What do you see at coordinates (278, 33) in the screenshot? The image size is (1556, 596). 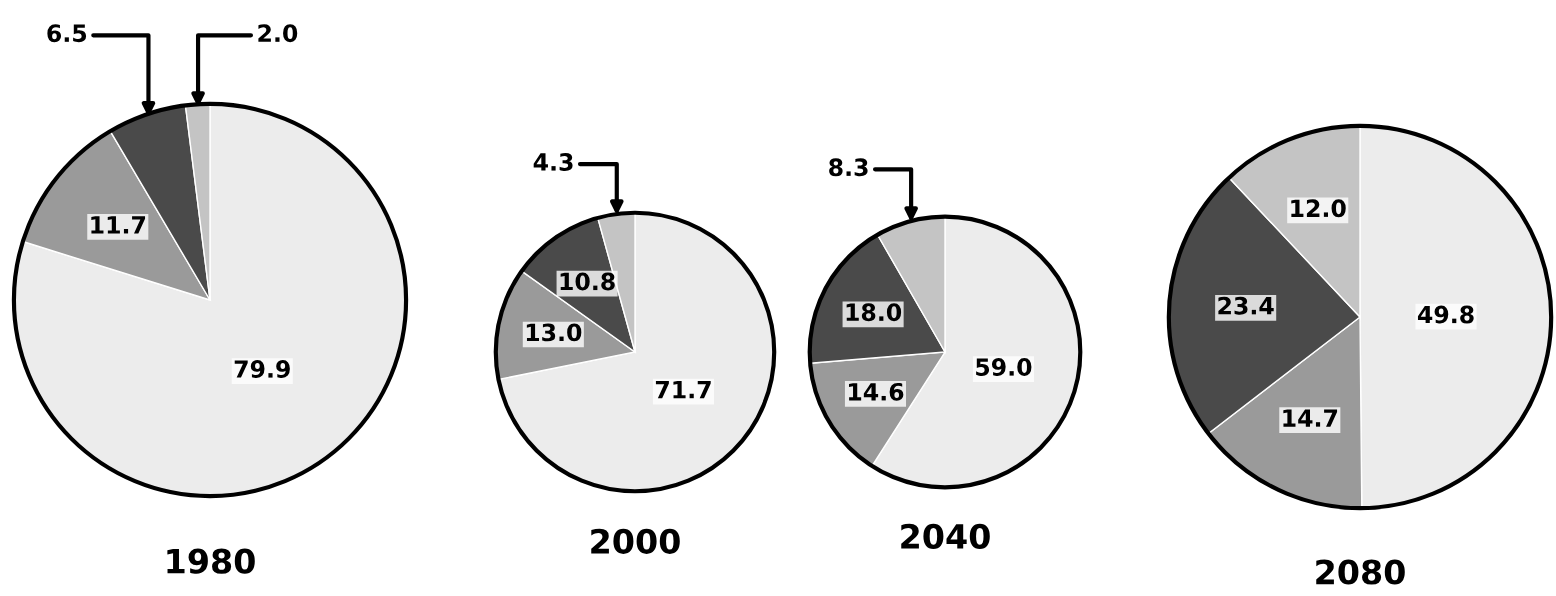 I see `data-label: 2.0` at bounding box center [278, 33].